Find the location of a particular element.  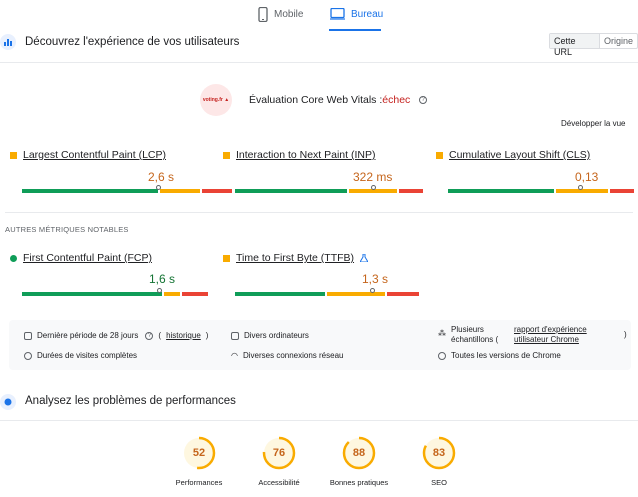

timer-icon is located at coordinates (28, 355).